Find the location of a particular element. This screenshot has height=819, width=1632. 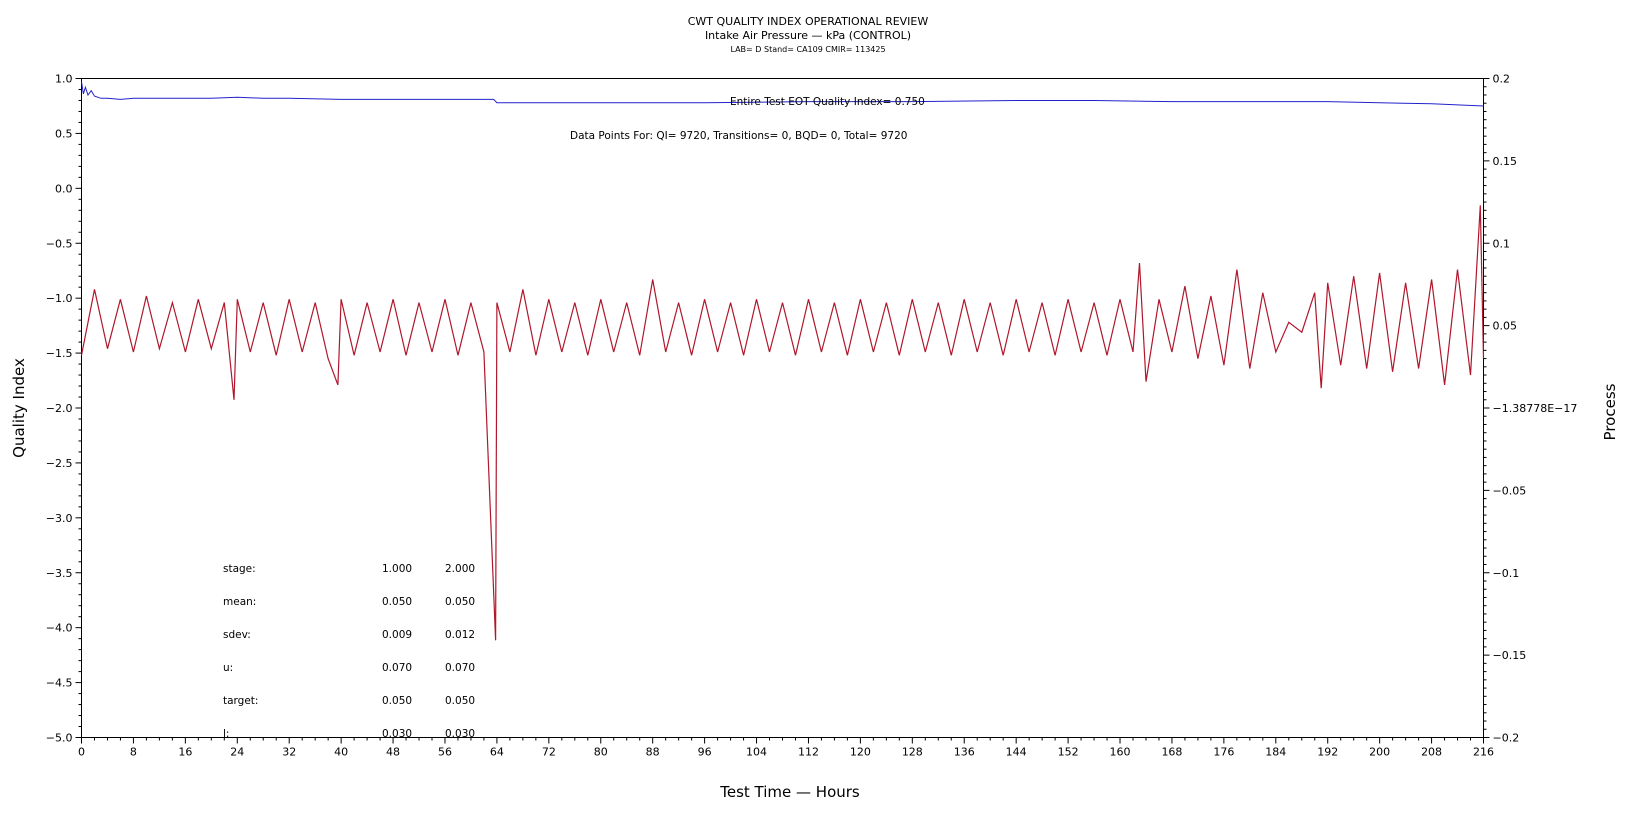

y2-tick-label: 0.05 is located at coordinates (1505, 326).